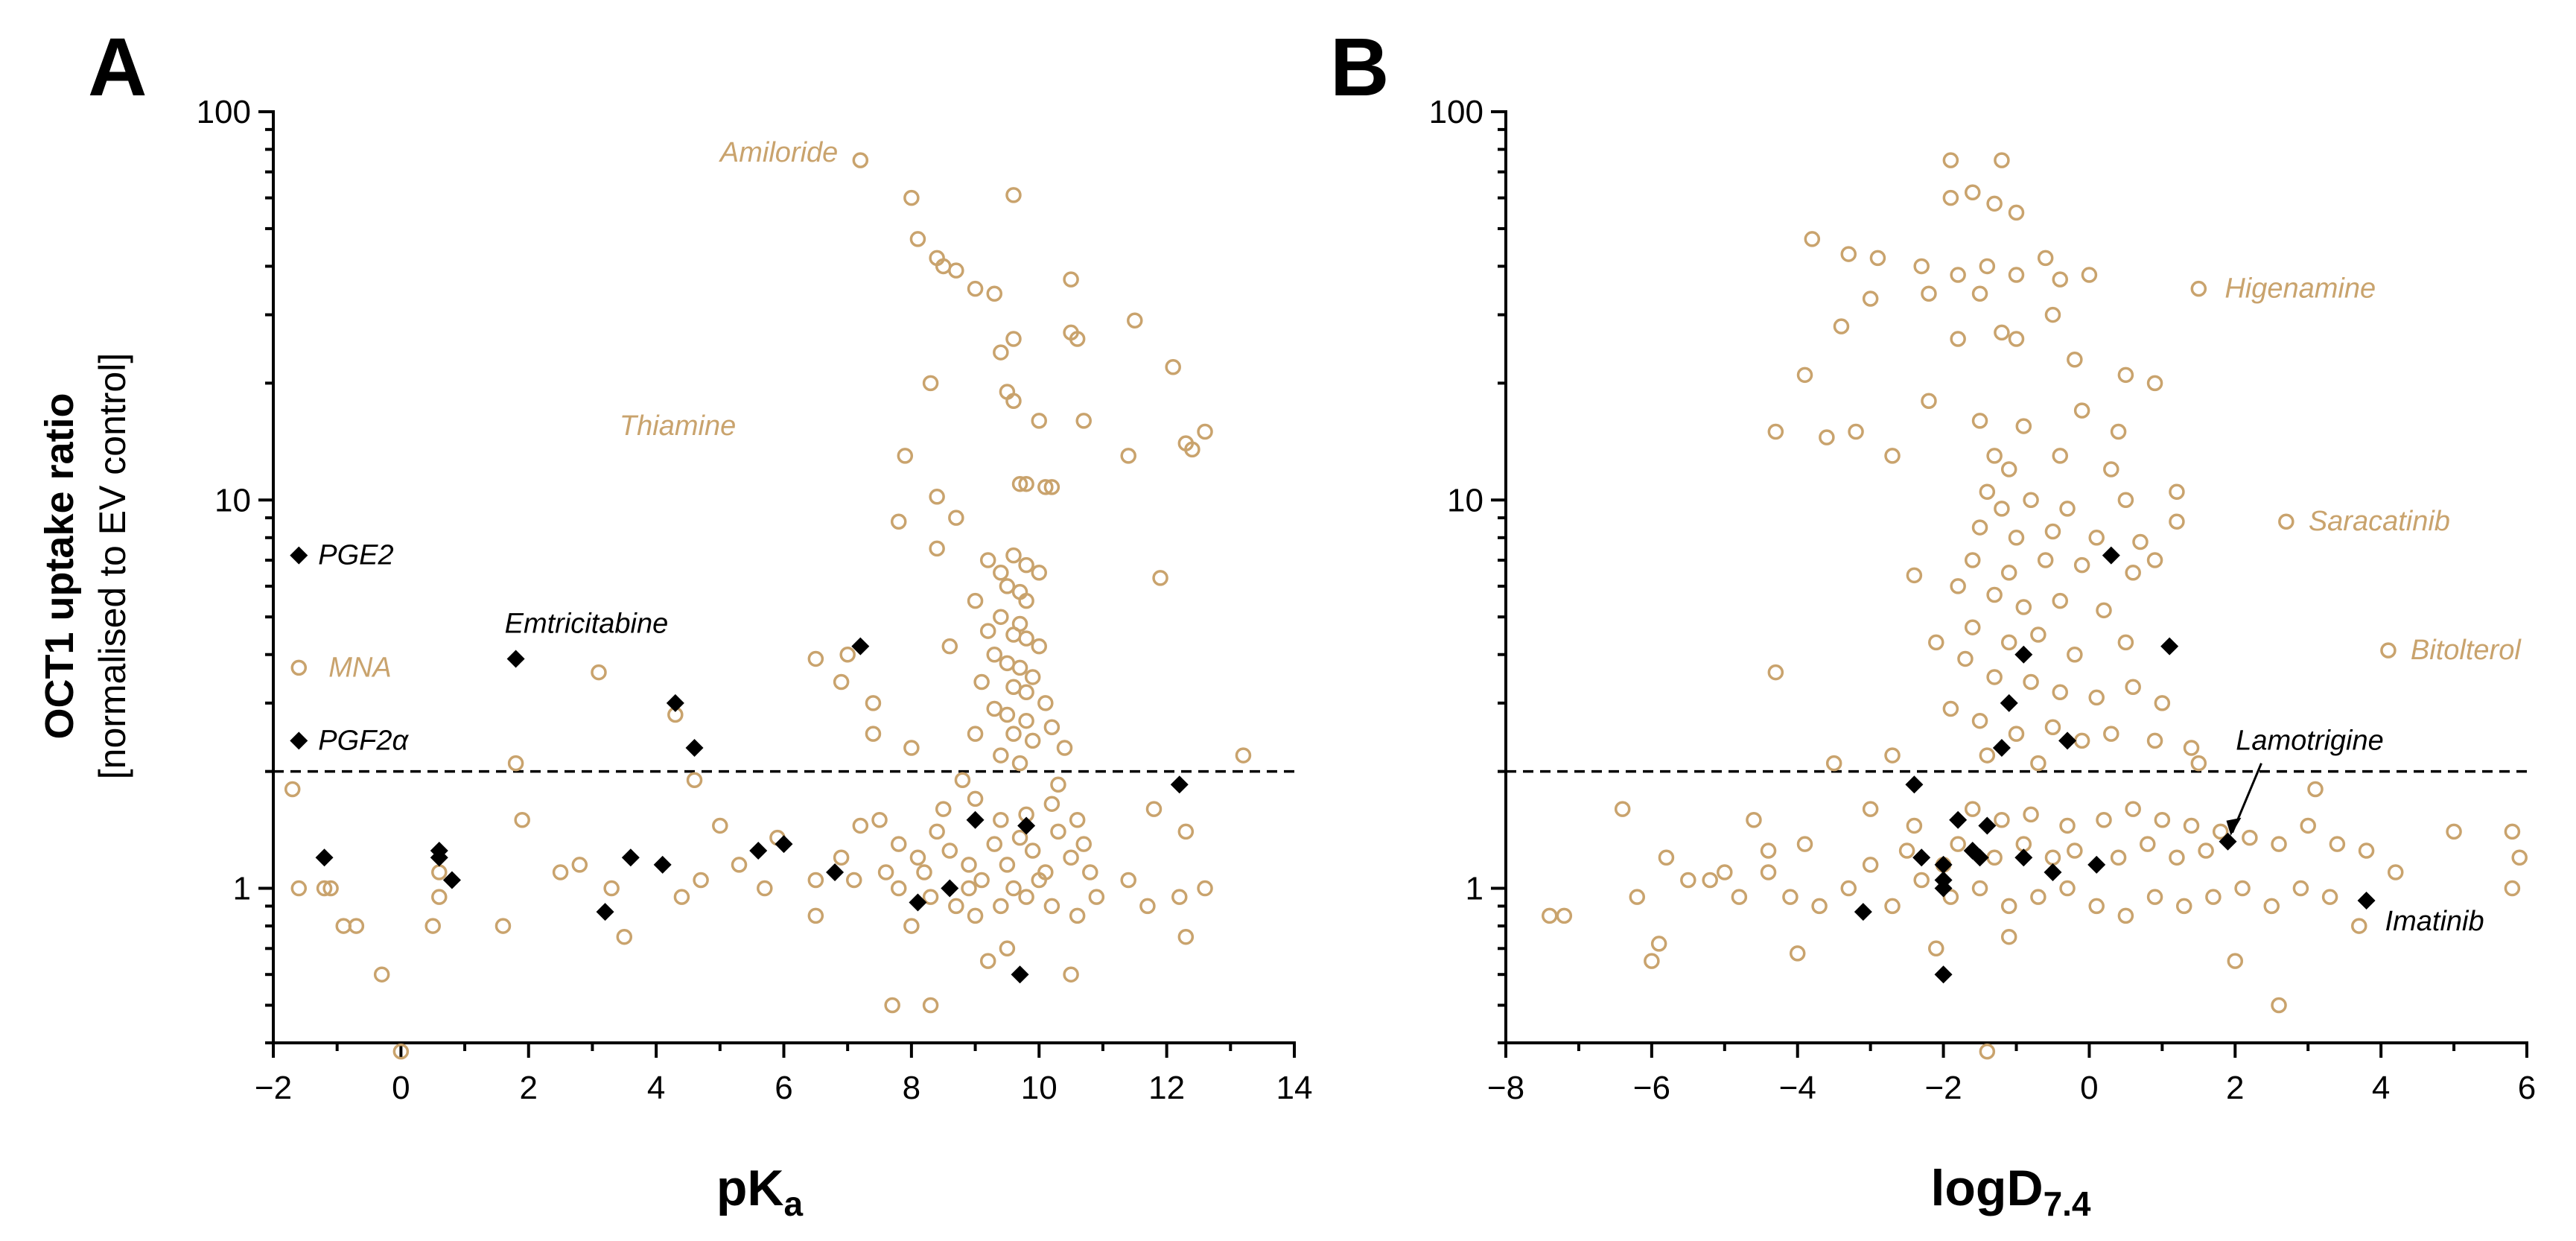 The width and height of the screenshot is (2576, 1241). I want to click on annotation-higenamine: Higenamine, so click(2300, 289).